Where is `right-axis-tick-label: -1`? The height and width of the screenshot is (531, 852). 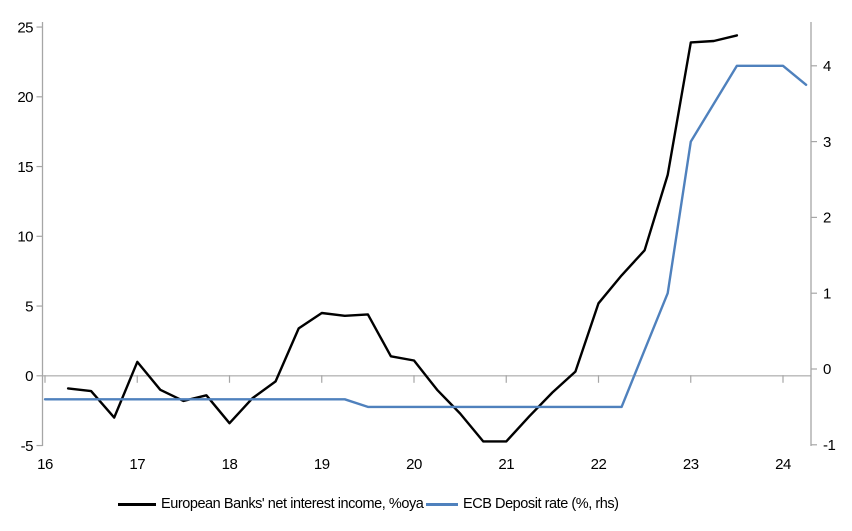 right-axis-tick-label: -1 is located at coordinates (829, 445).